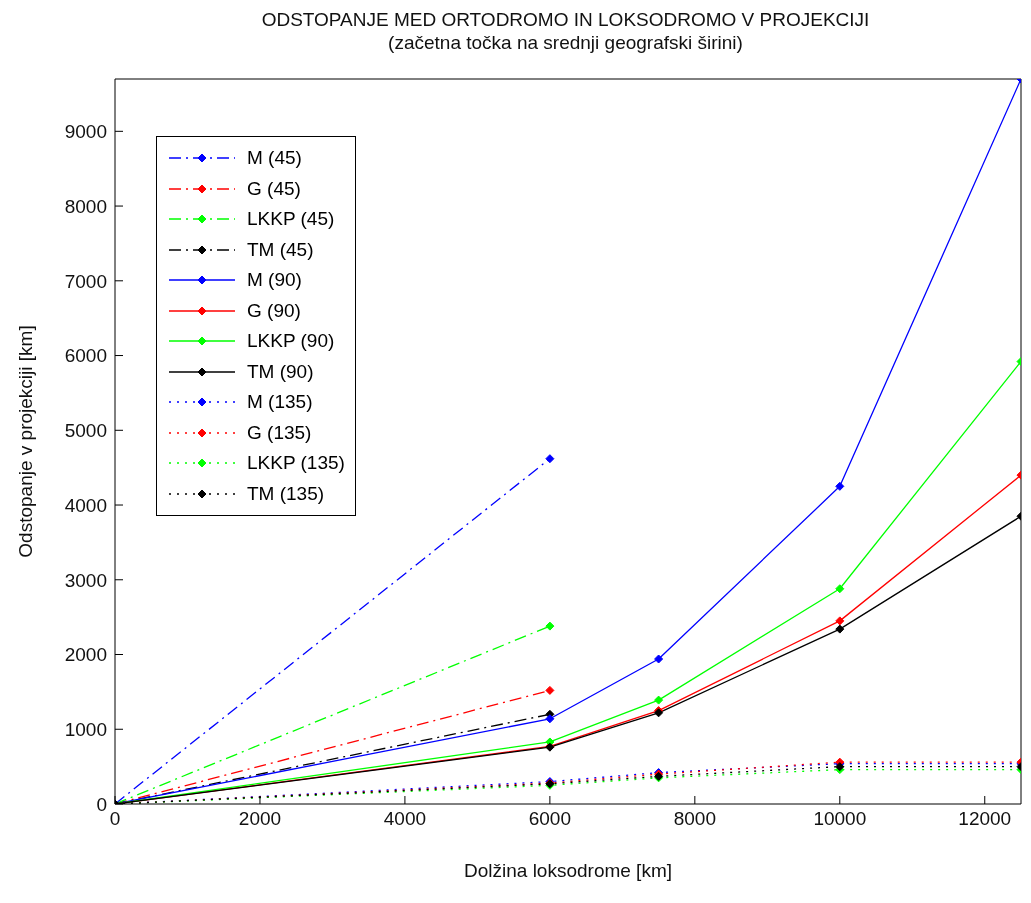 The height and width of the screenshot is (903, 1031). Describe the element at coordinates (550, 819) in the screenshot. I see `x-tick-label: 6000` at that location.